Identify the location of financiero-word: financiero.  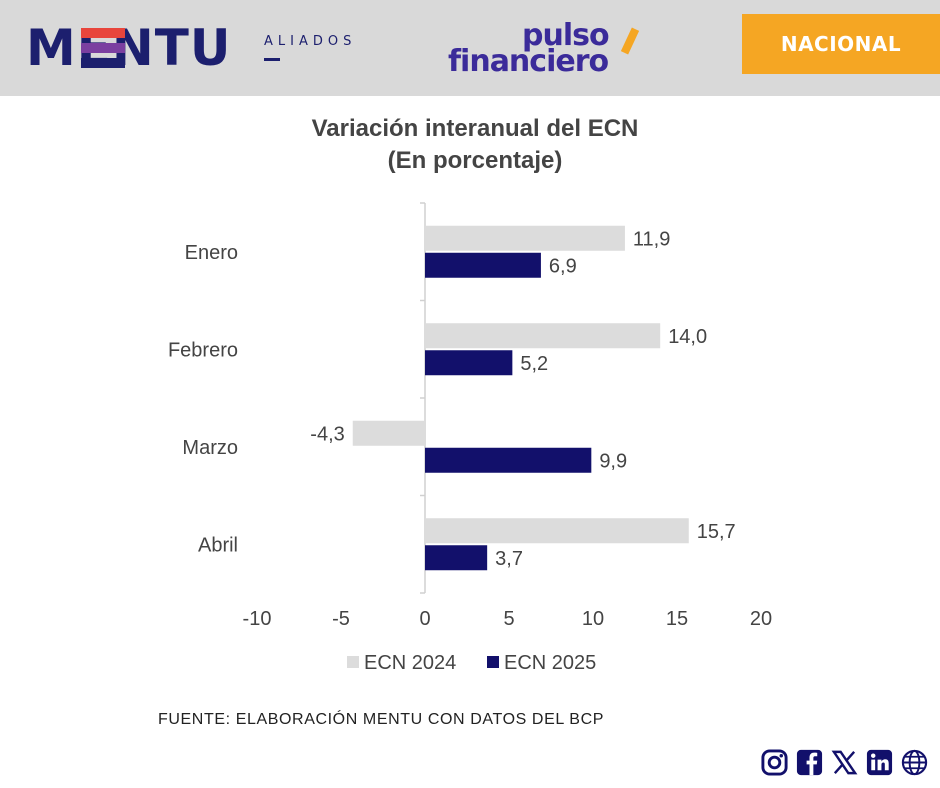
(528, 61).